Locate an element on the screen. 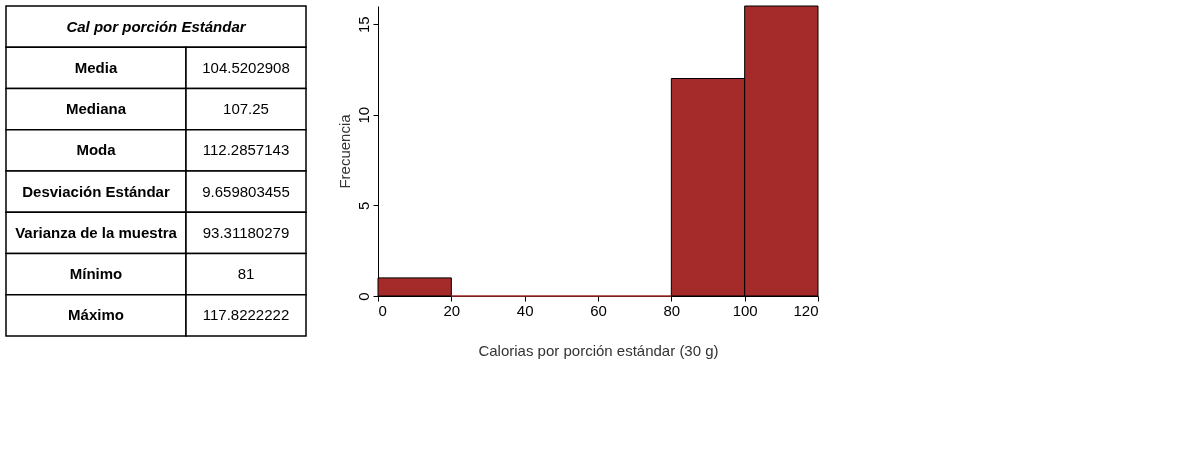 Image resolution: width=1179 pixels, height=471 pixels. text: 9.659803455 is located at coordinates (246, 191).